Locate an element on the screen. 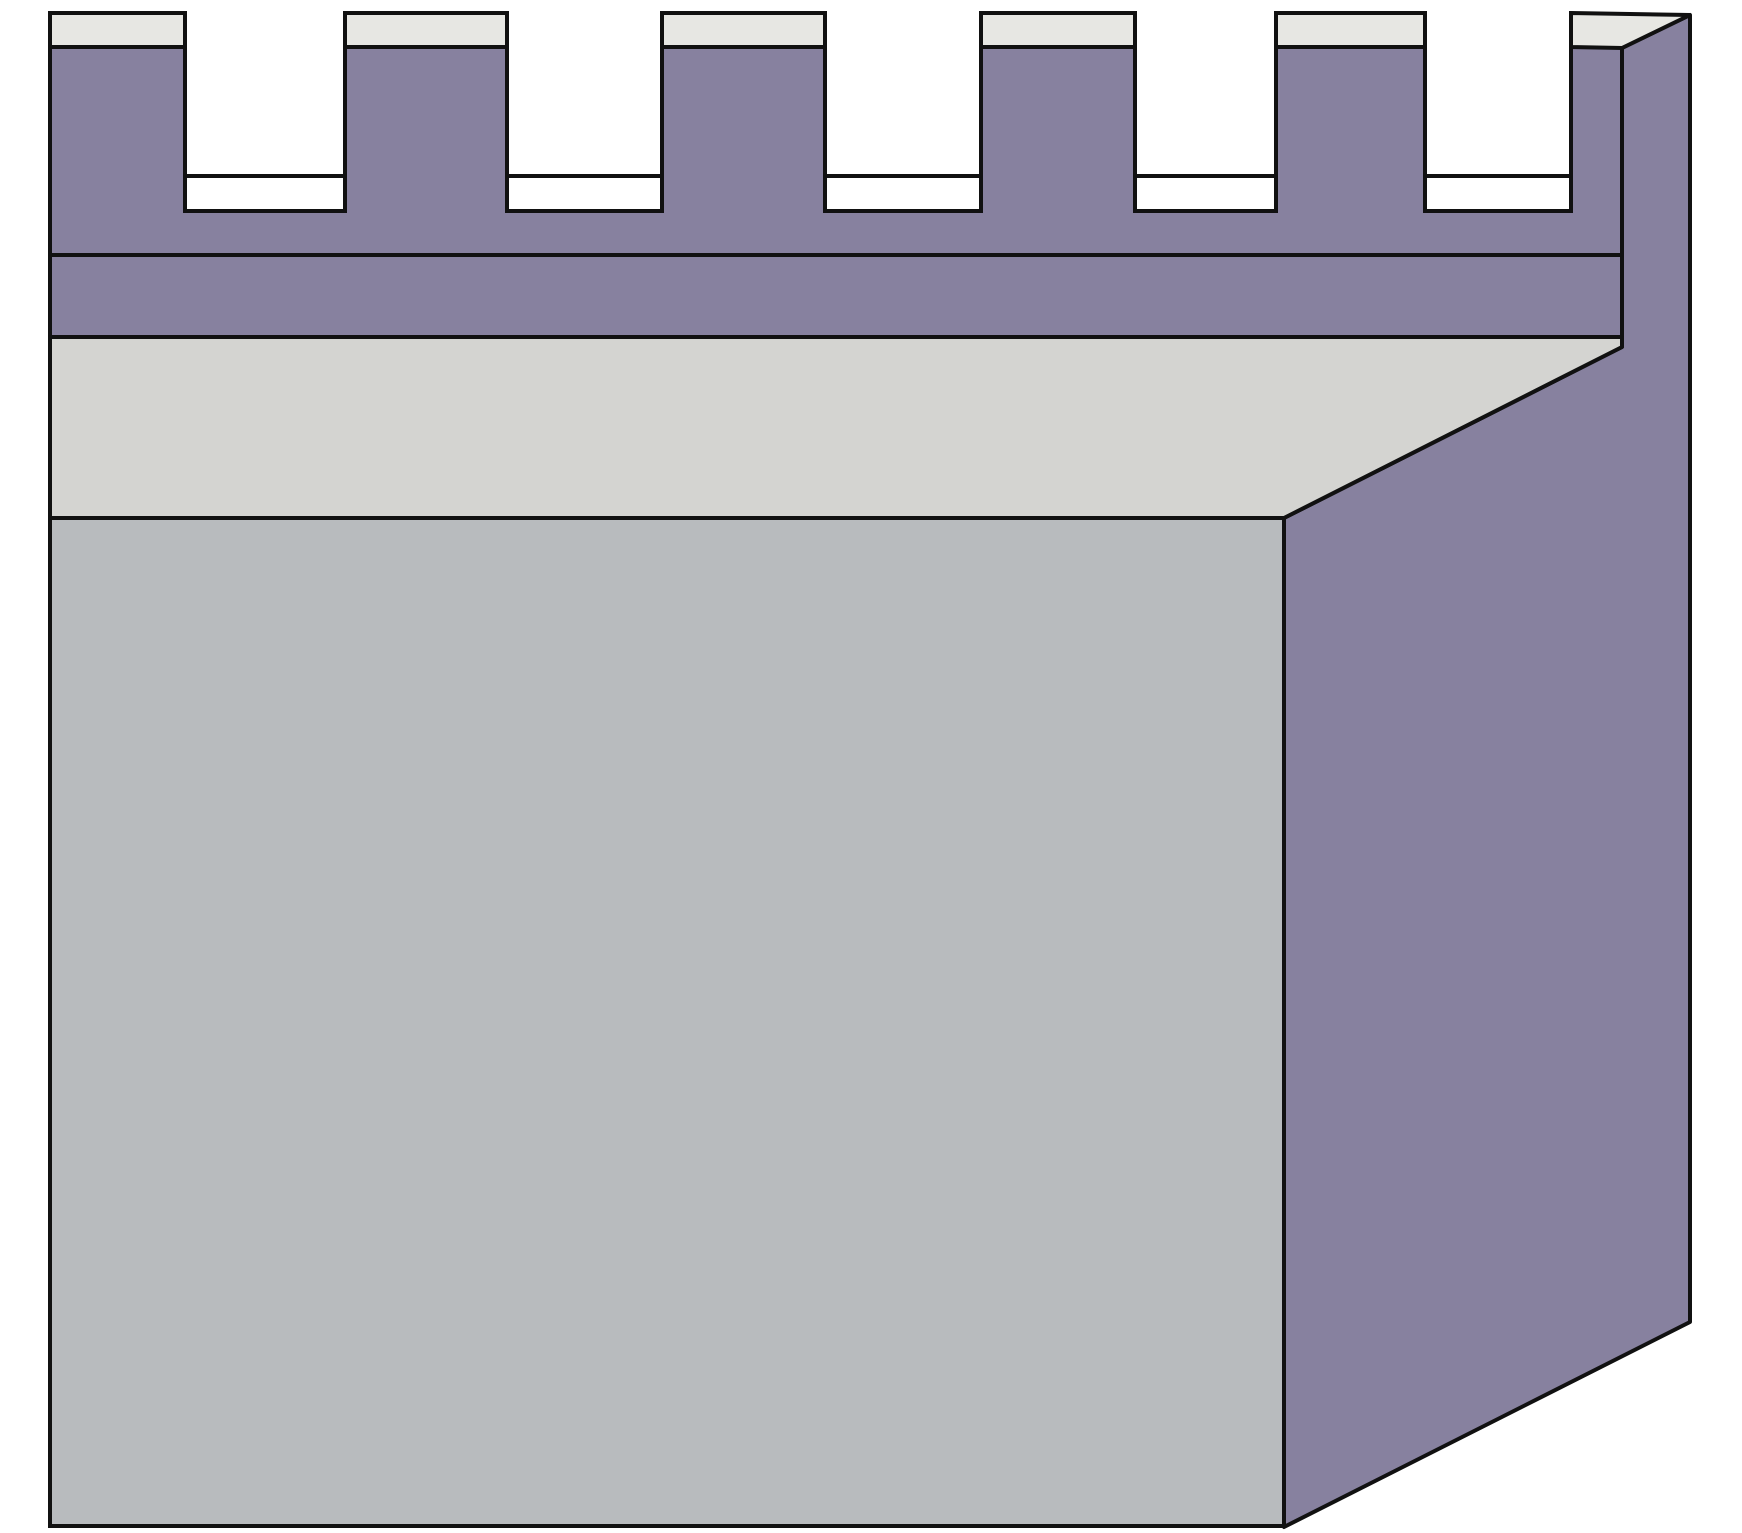 Image resolution: width=1742 pixels, height=1533 pixels. merlon-caps is located at coordinates (869, 30).